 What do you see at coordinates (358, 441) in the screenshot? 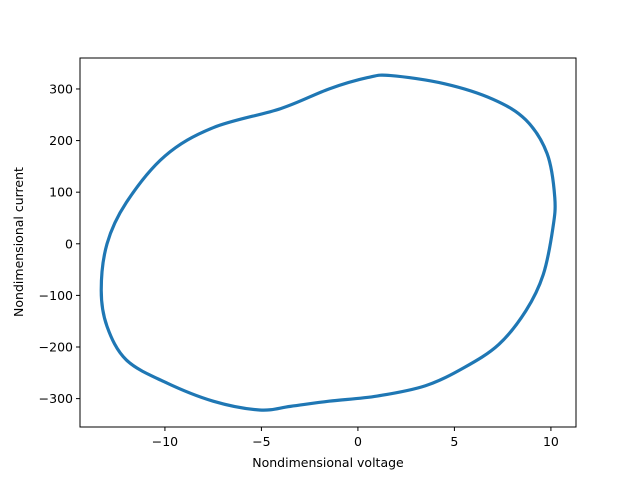
I see `x-tick-label: 0` at bounding box center [358, 441].